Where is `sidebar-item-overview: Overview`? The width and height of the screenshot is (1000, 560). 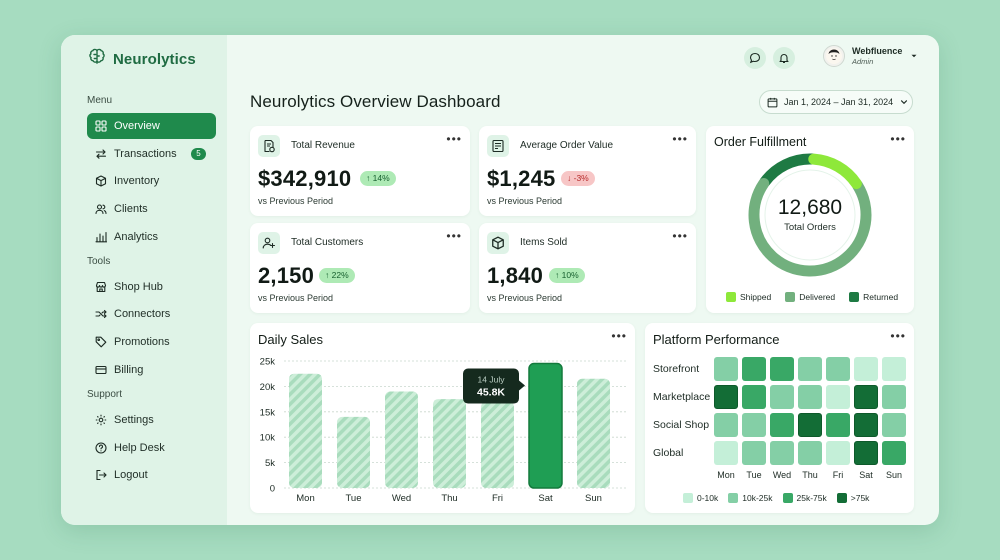
sidebar-item-overview: Overview is located at coordinates (151, 126).